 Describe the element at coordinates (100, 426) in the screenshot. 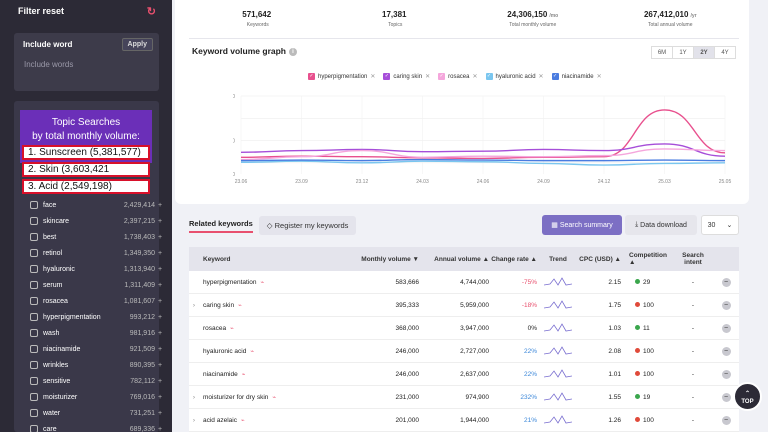

I see `word-filter-item: care 689,336 +` at that location.